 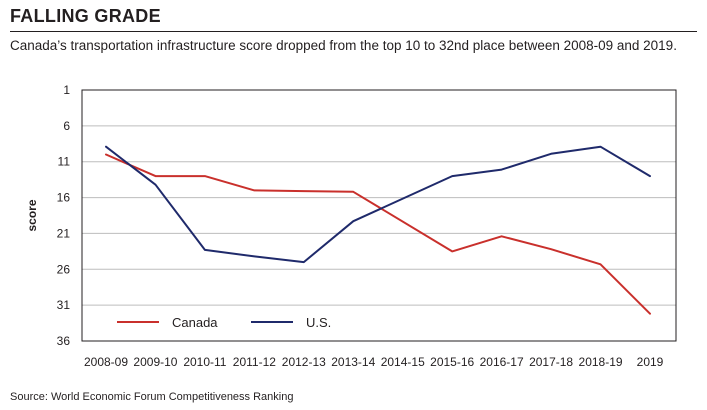 I want to click on legend: Canada U.S., so click(x=224, y=322).